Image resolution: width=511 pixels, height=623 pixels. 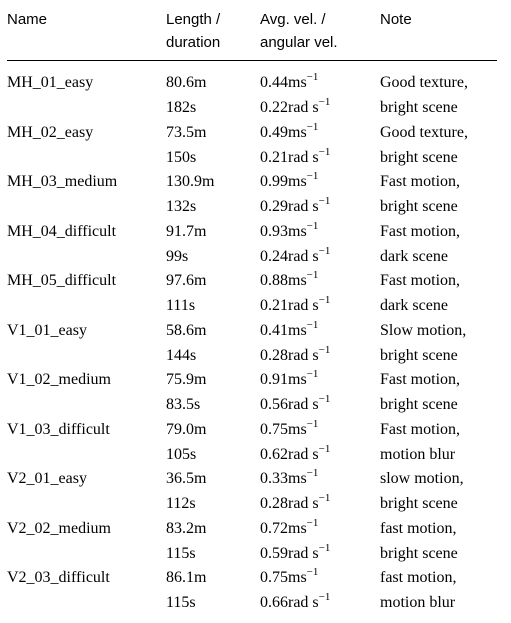 I want to click on note-line2: dark scene, so click(x=414, y=305).